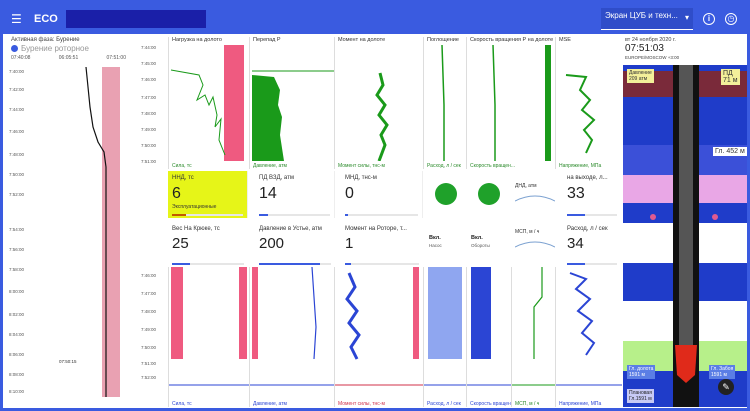 This screenshot has height=411, width=750. Describe the element at coordinates (17, 391) in the screenshot. I see `left-tick: 8:10:00` at that location.